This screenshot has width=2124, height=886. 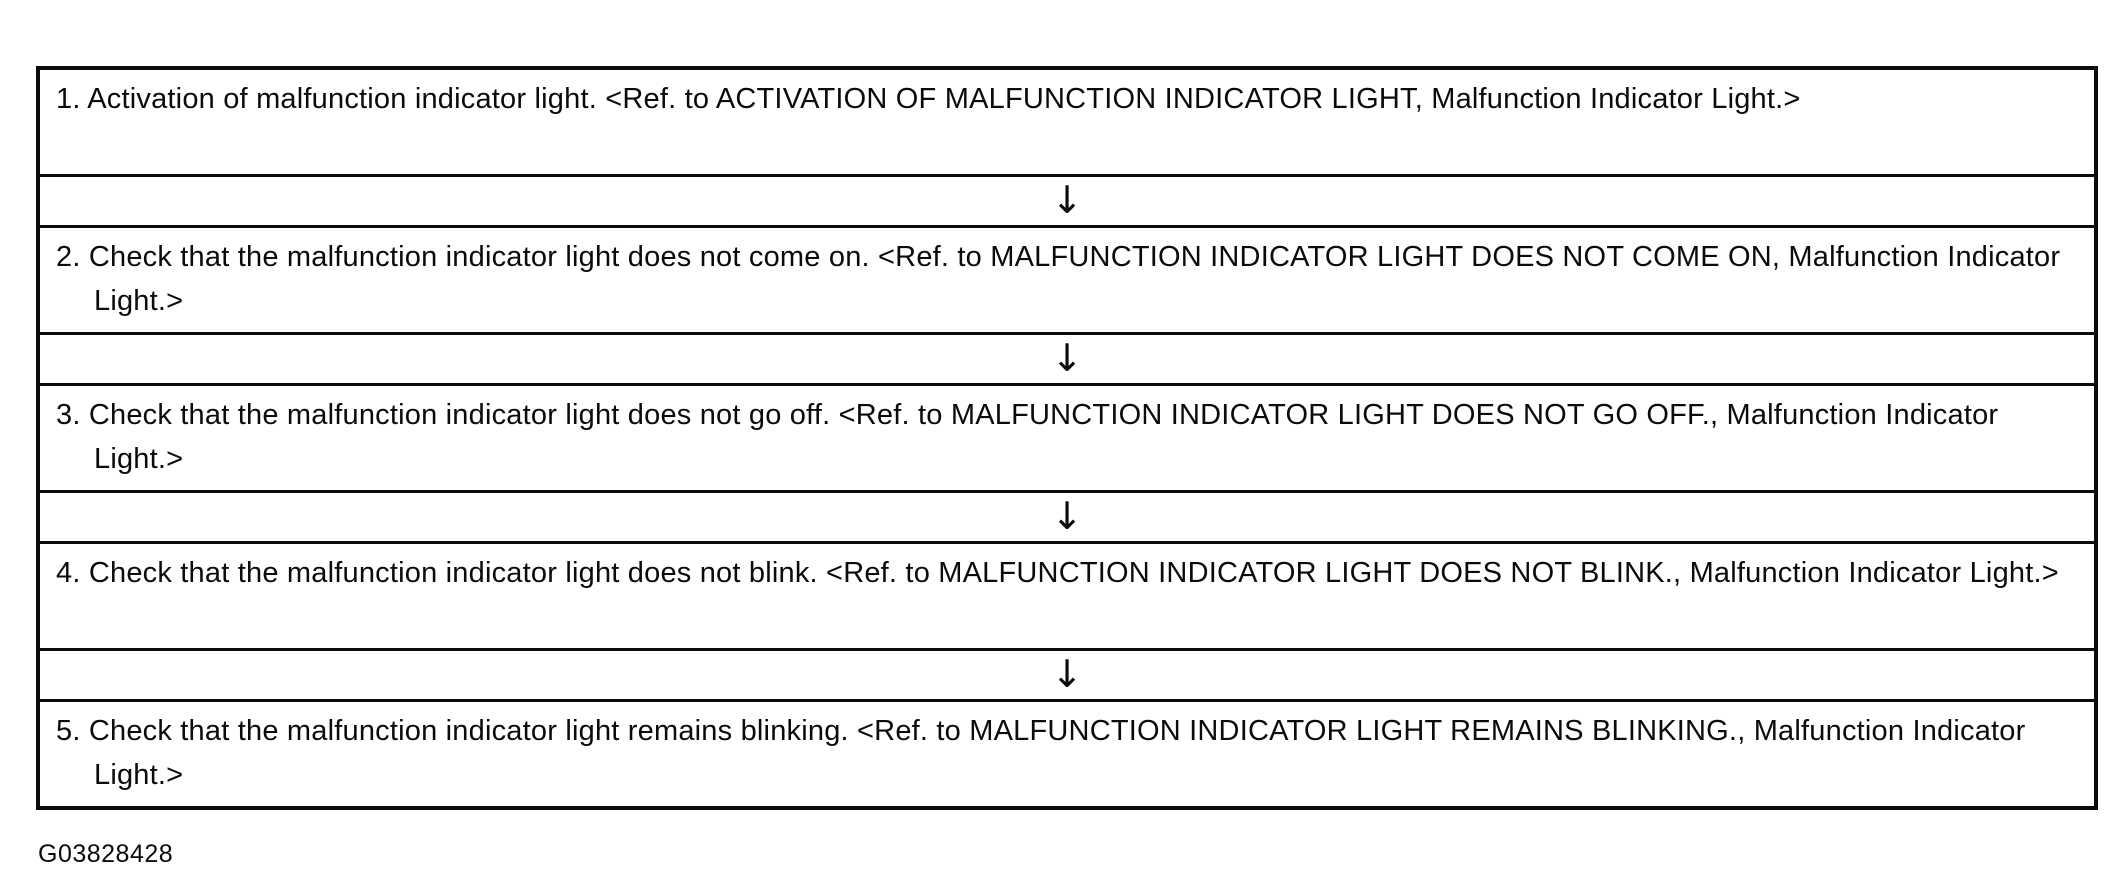 I want to click on connector-row-4: ↓, so click(x=1067, y=673).